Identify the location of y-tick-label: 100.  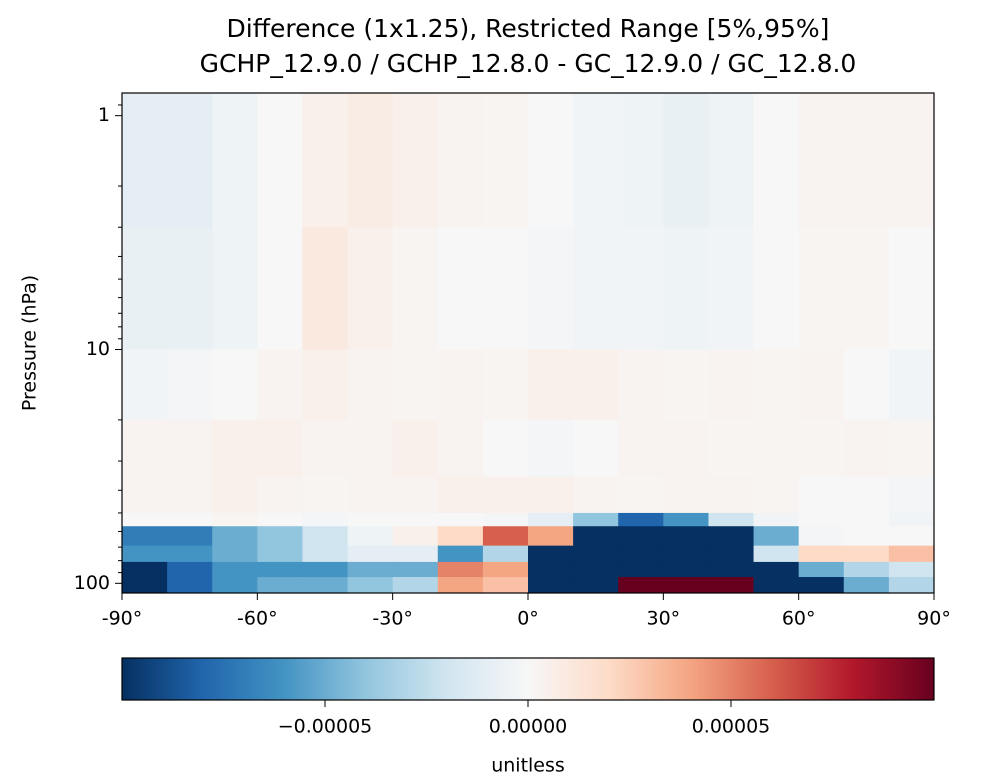
(92, 583).